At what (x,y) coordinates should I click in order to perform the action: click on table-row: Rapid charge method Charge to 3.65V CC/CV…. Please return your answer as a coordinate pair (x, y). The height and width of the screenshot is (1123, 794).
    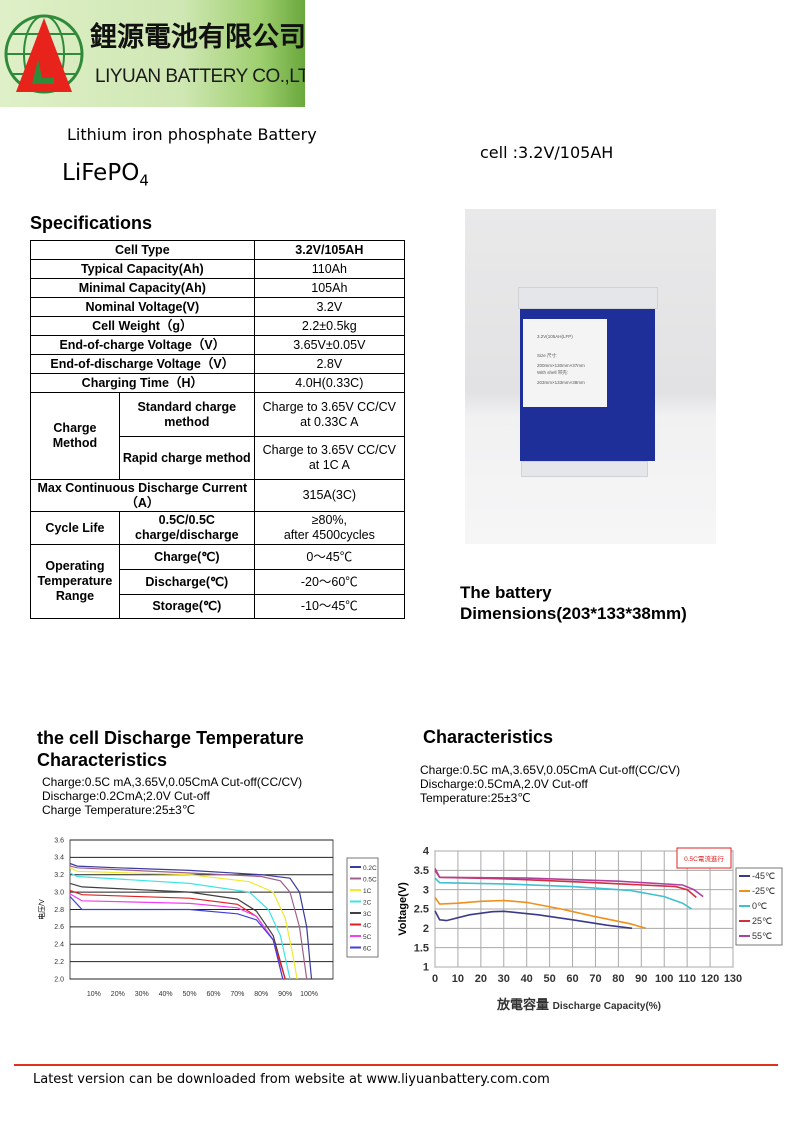
    Looking at the image, I should click on (218, 458).